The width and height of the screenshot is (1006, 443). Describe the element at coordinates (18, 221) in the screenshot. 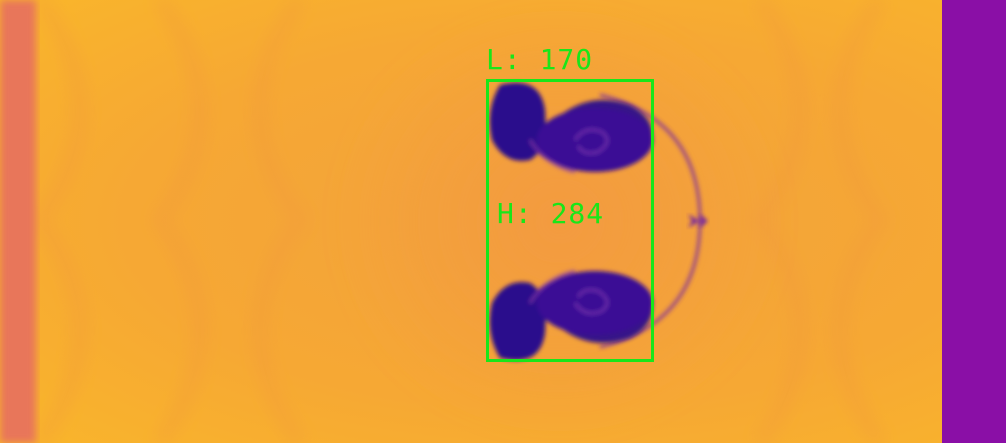

I see `left-edge-band` at that location.